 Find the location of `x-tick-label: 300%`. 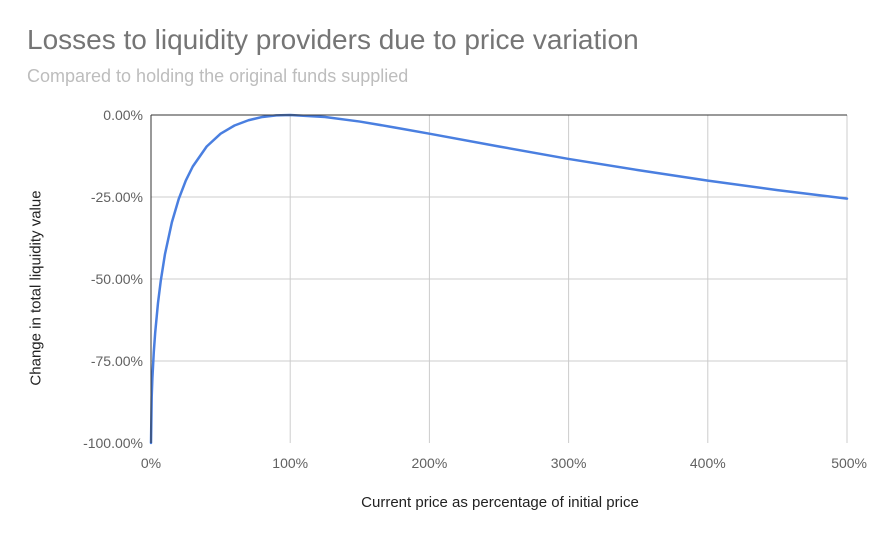

x-tick-label: 300% is located at coordinates (569, 463).